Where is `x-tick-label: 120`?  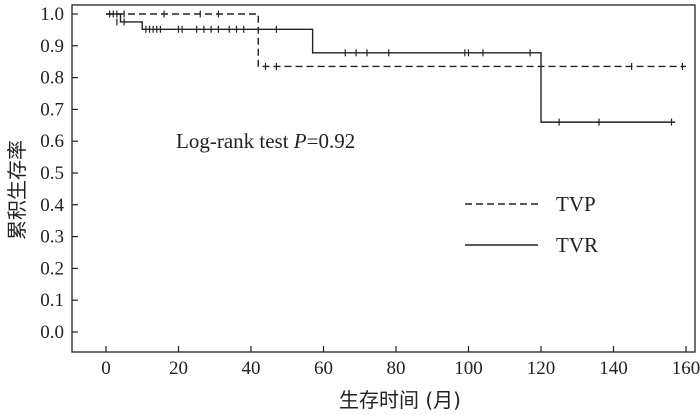
x-tick-label: 120 is located at coordinates (541, 368).